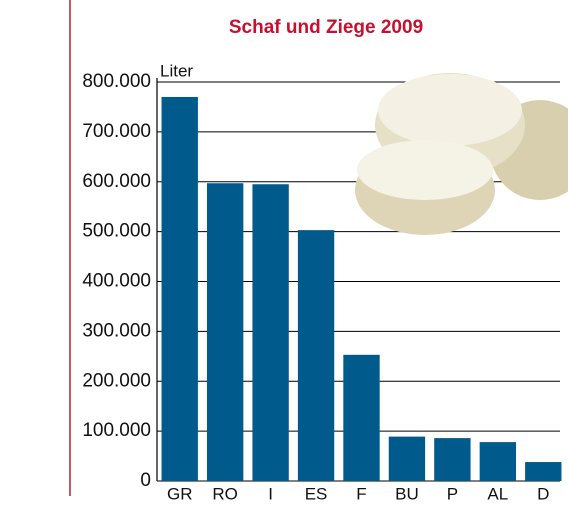 This screenshot has width=568, height=525. I want to click on x-tick-label: AL, so click(497, 493).